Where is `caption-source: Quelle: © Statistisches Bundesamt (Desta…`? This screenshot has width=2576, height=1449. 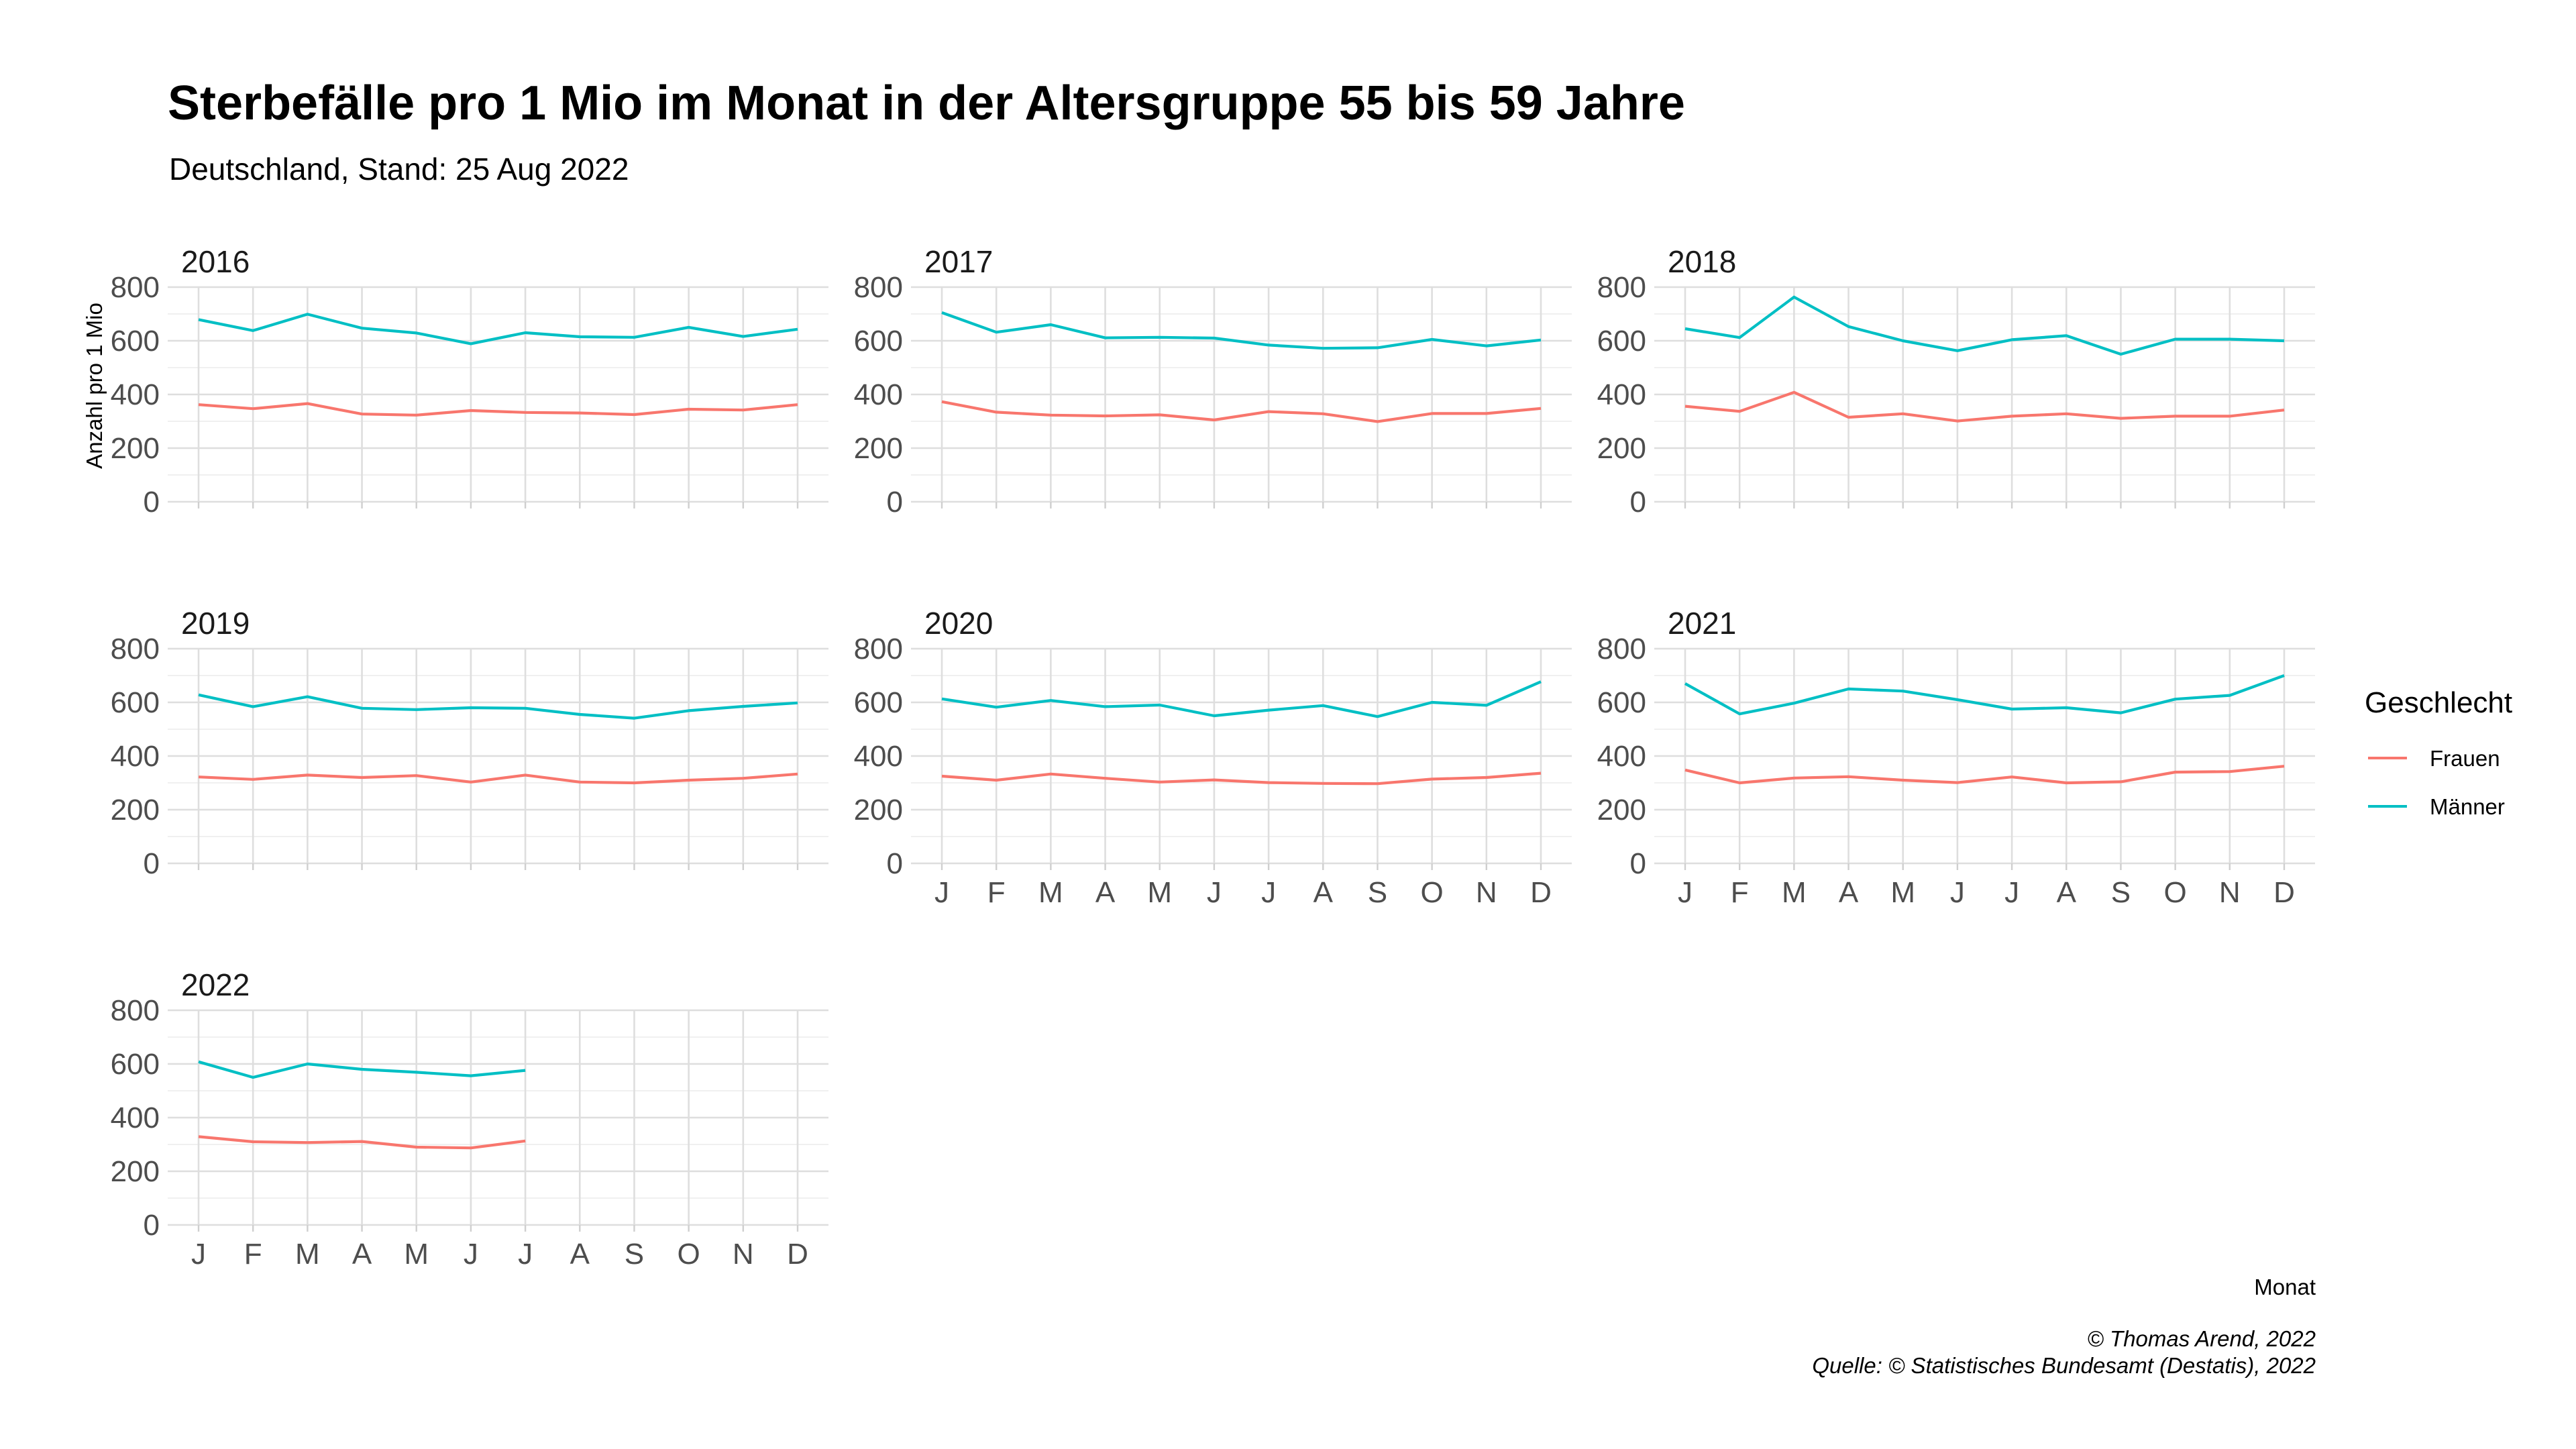
caption-source: Quelle: © Statistisches Bundesamt (Desta… is located at coordinates (2064, 1365).